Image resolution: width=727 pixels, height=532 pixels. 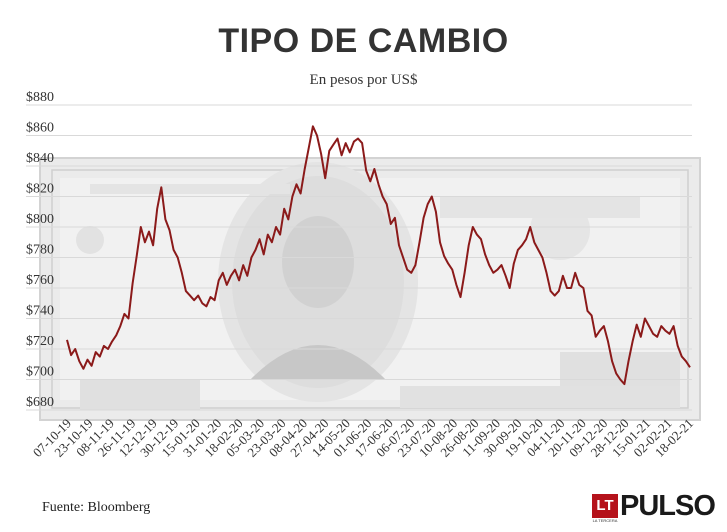 I want to click on y-tick-label: $820, so click(x=40, y=189).